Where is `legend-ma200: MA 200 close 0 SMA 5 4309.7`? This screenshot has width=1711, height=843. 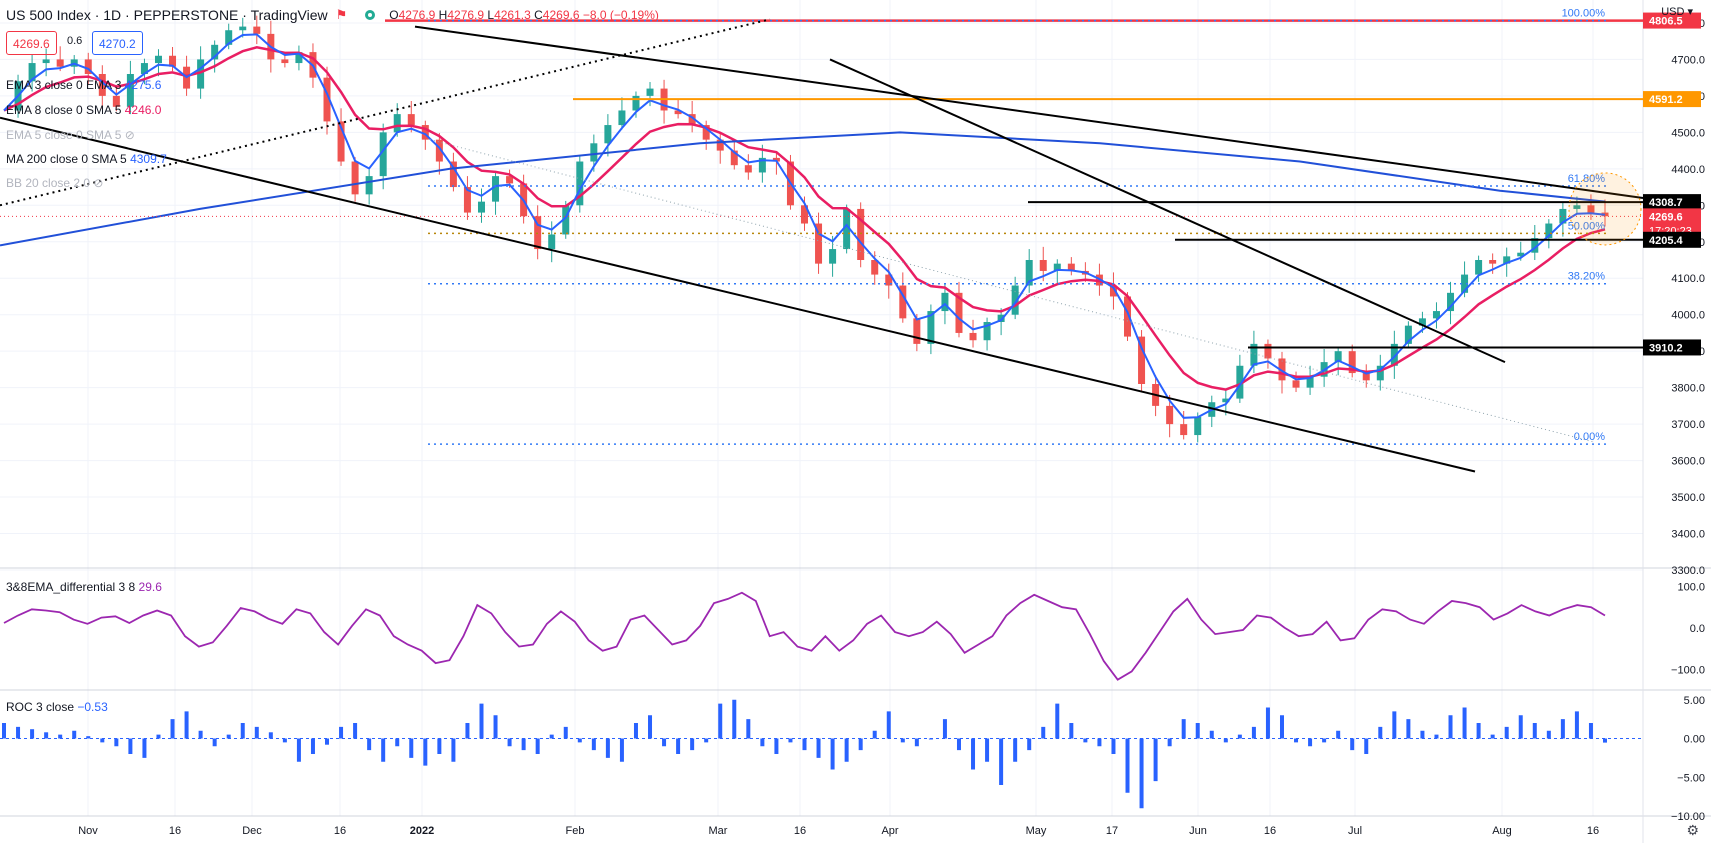 legend-ma200: MA 200 close 0 SMA 5 4309.7 is located at coordinates (86, 159).